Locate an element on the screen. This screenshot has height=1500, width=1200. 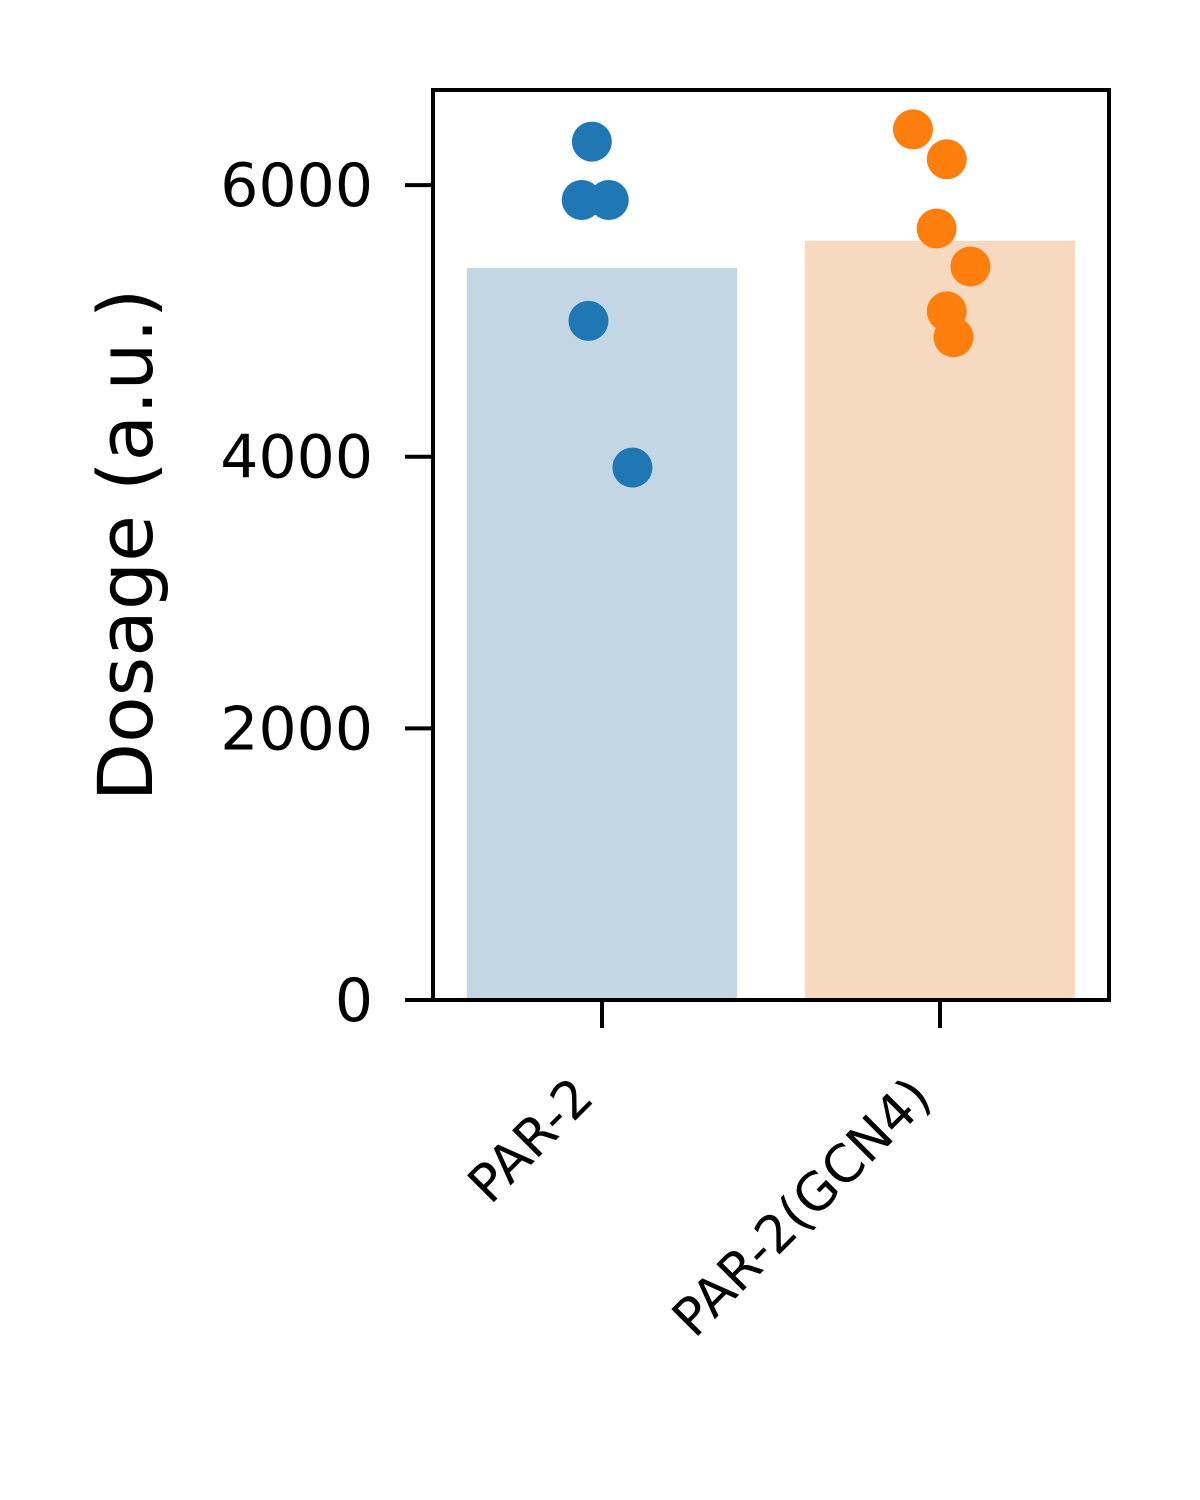
y-axis-ticks: 0 2000 4000 6000 is located at coordinates (326, 593).